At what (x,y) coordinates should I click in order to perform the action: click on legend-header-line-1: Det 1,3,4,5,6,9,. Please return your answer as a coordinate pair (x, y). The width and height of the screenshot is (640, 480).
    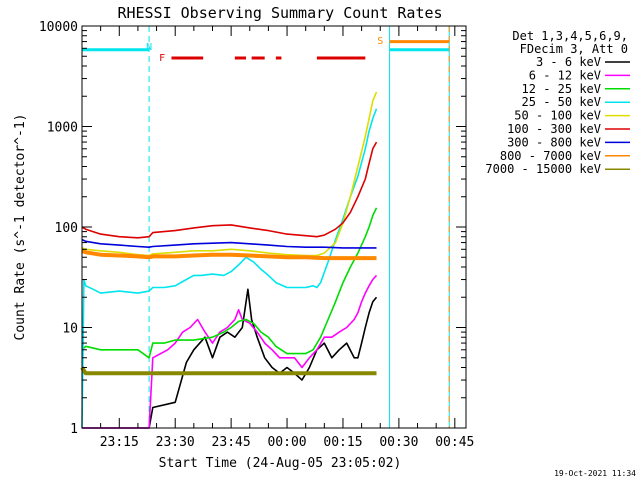
    Looking at the image, I should click on (570, 36).